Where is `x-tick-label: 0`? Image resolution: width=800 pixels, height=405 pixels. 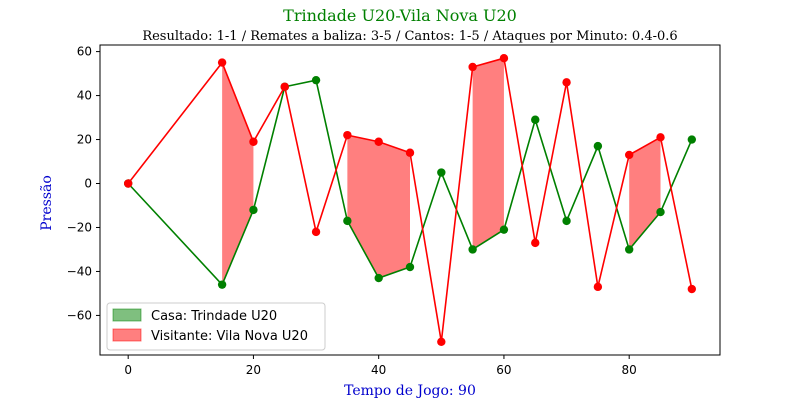 x-tick-label: 0 is located at coordinates (128, 370).